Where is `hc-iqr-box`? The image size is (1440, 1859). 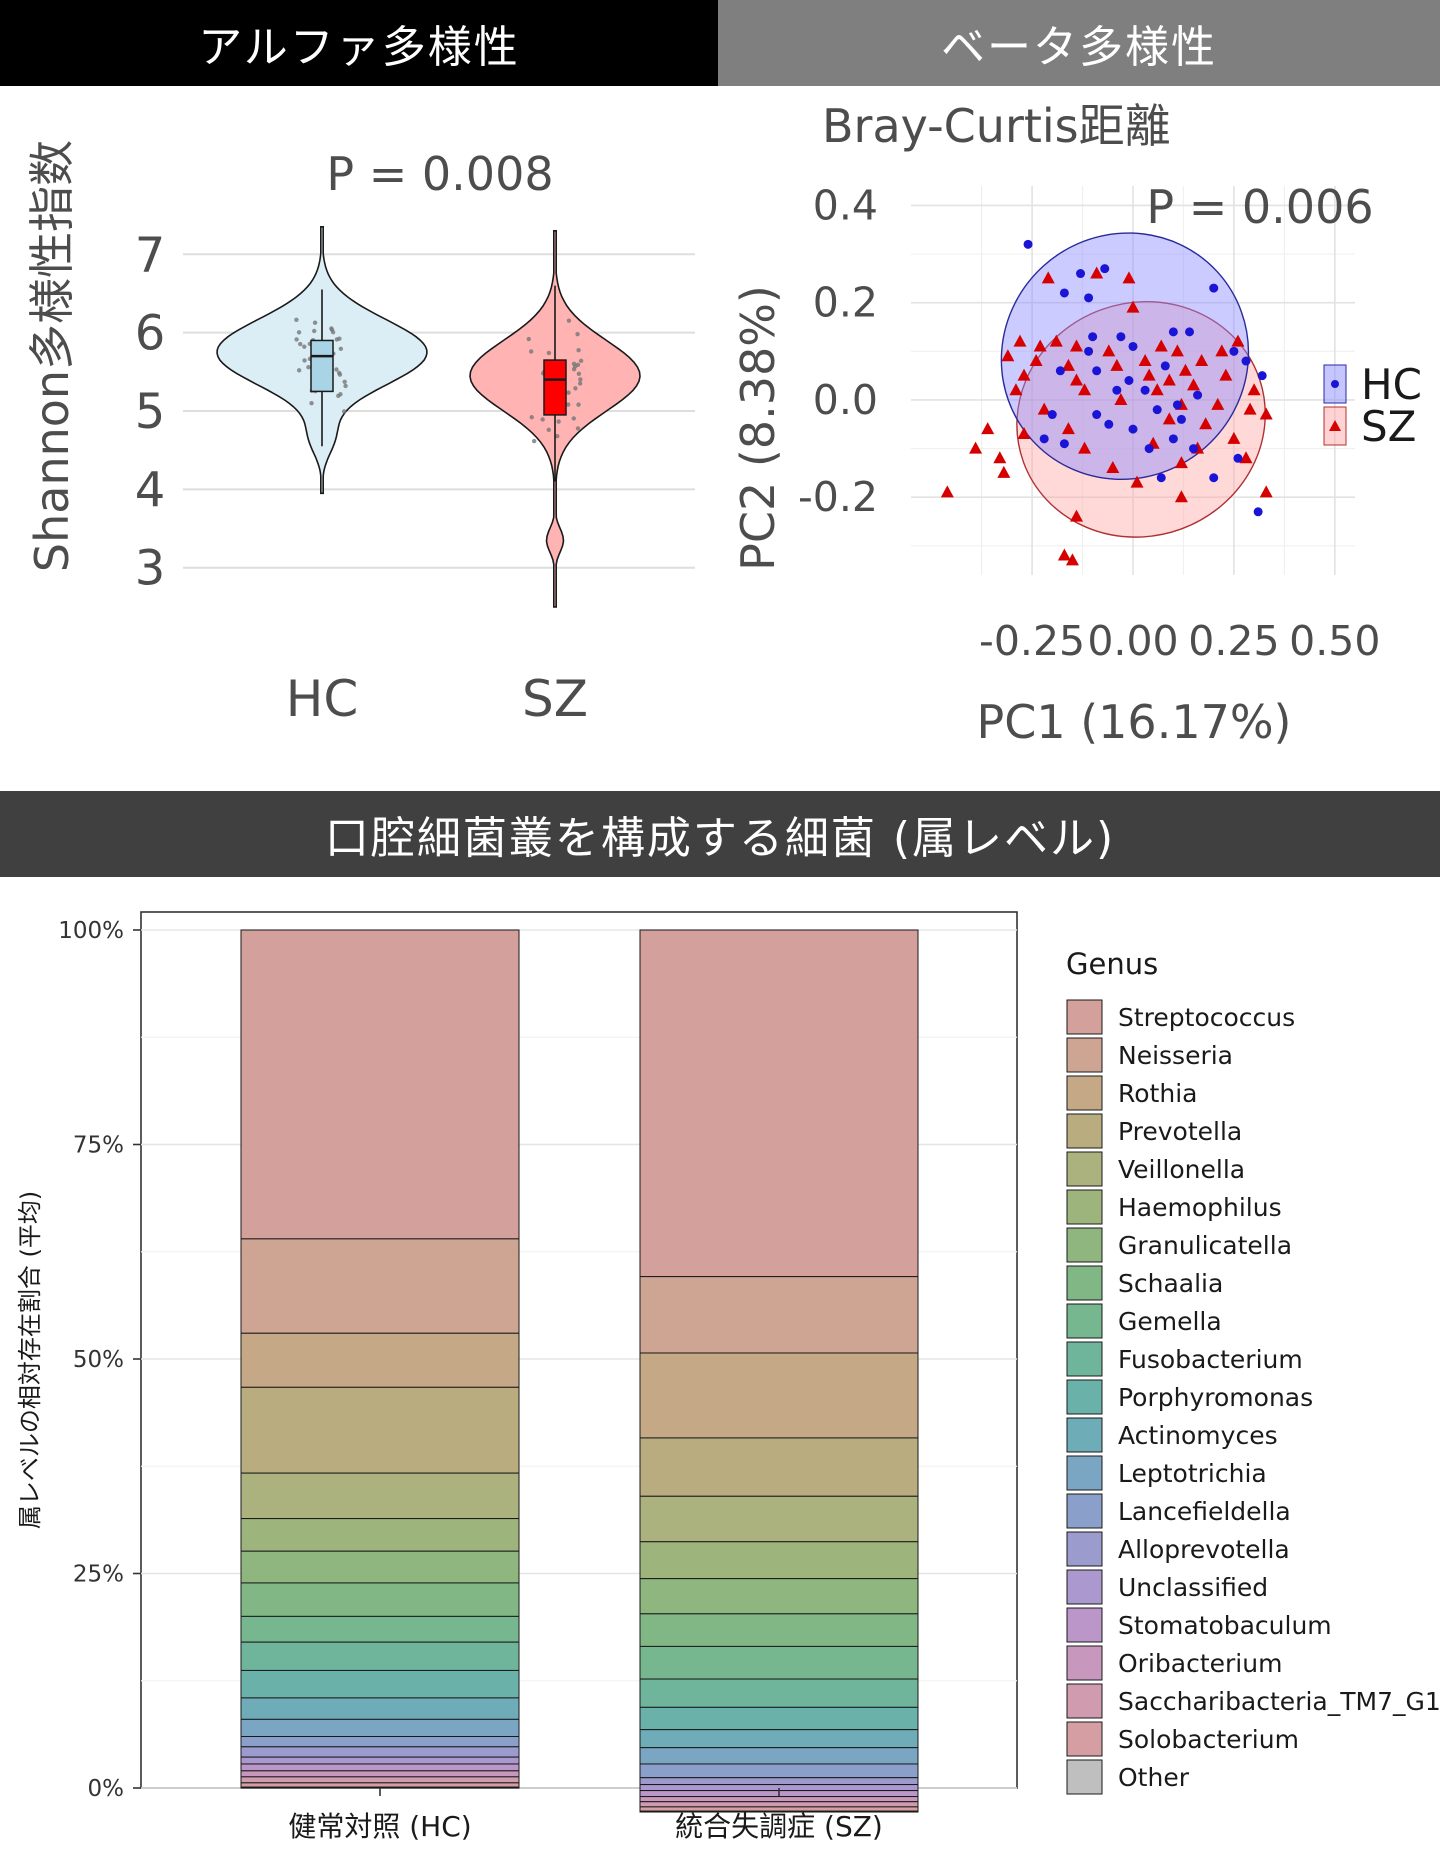 hc-iqr-box is located at coordinates (322, 366).